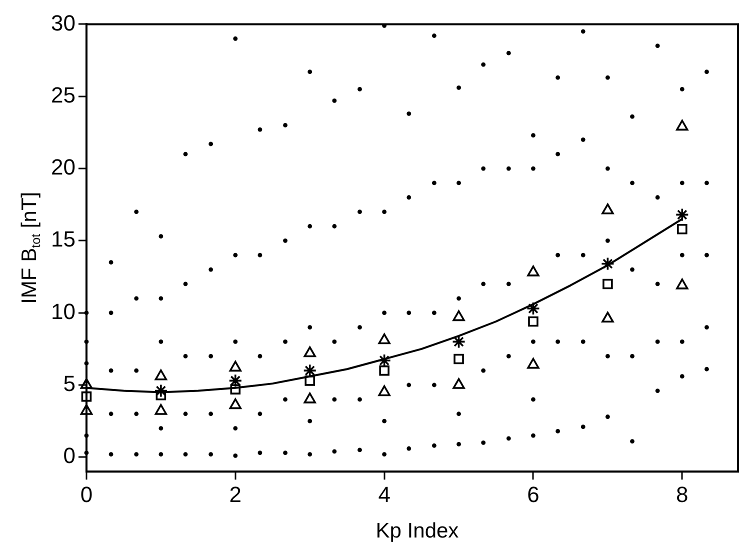 The height and width of the screenshot is (560, 756). Describe the element at coordinates (418, 530) in the screenshot. I see `x-axis-title: Kp Index` at that location.